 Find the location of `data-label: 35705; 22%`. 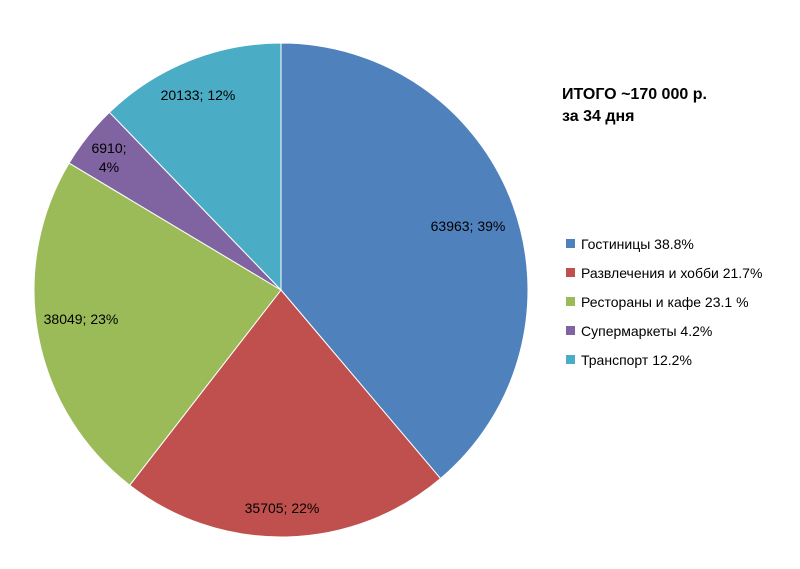

data-label: 35705; 22% is located at coordinates (282, 508).